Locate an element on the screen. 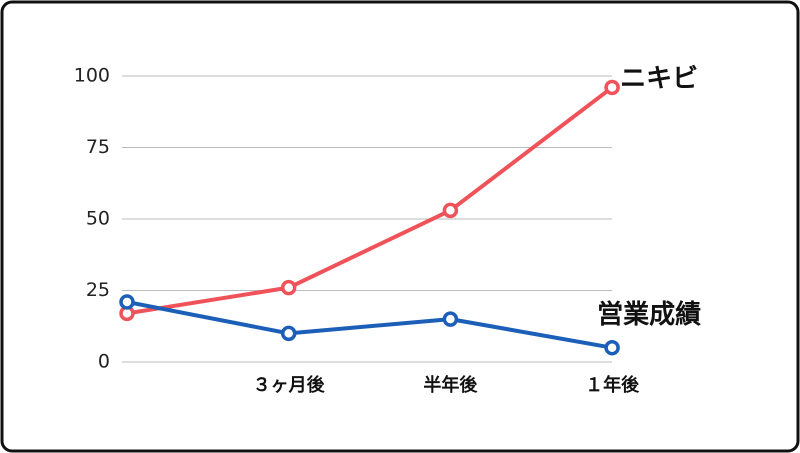  y-tick-label: 25 is located at coordinates (98, 290).